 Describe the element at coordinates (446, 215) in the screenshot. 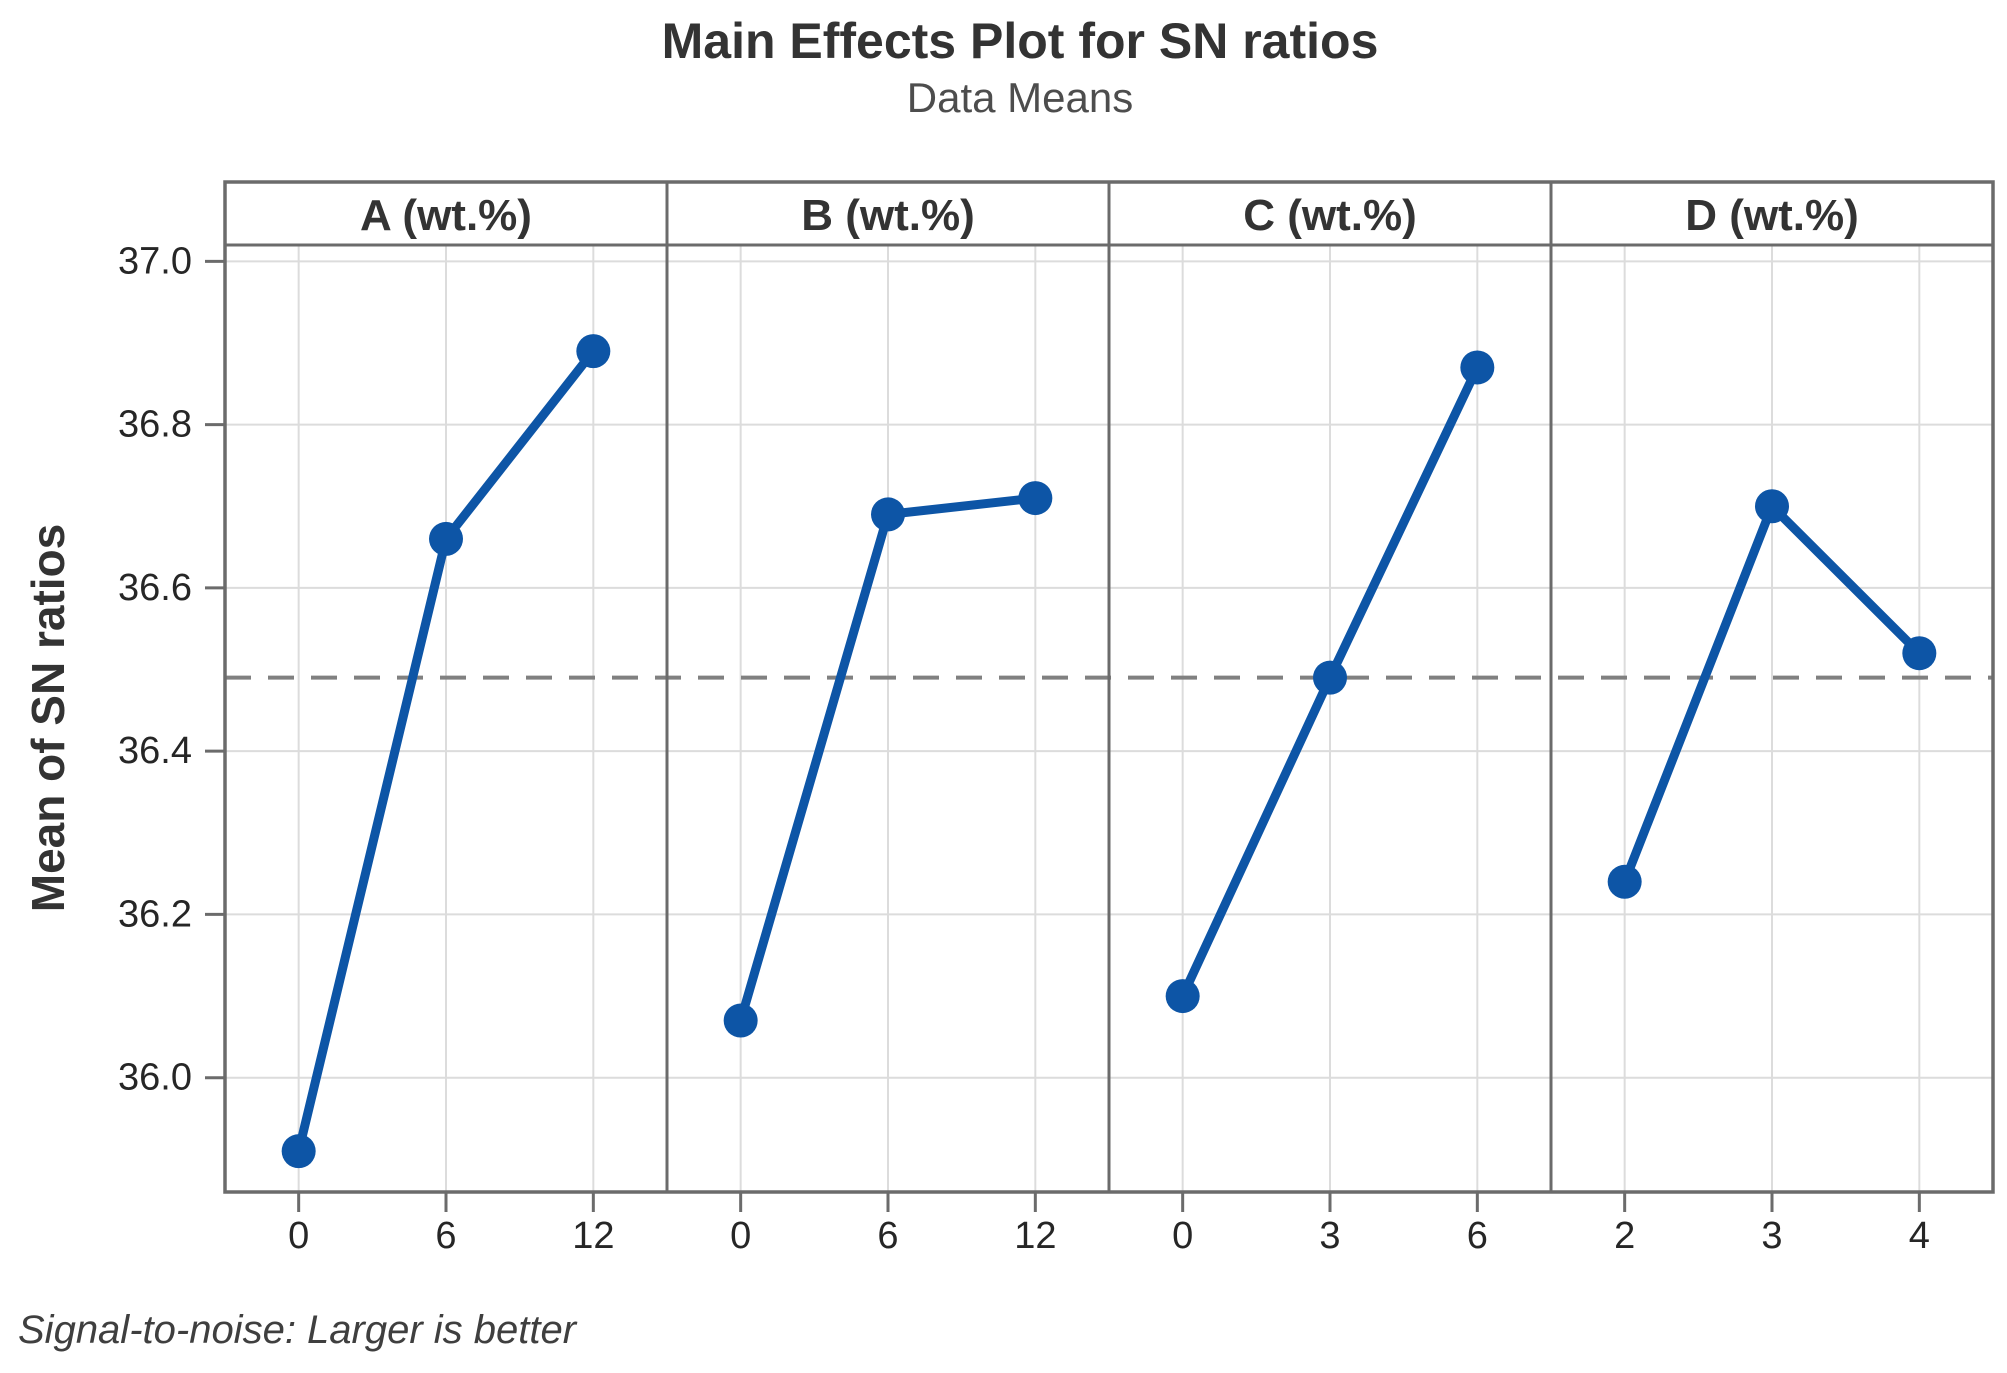

I see `panel-header-label: A (wt.%)` at that location.